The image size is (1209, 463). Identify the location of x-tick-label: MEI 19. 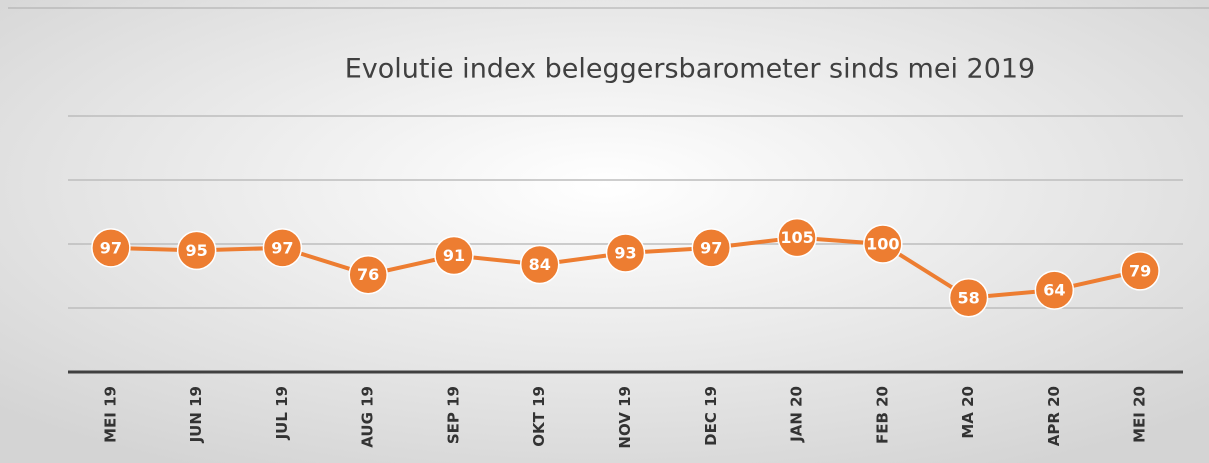
(110, 414).